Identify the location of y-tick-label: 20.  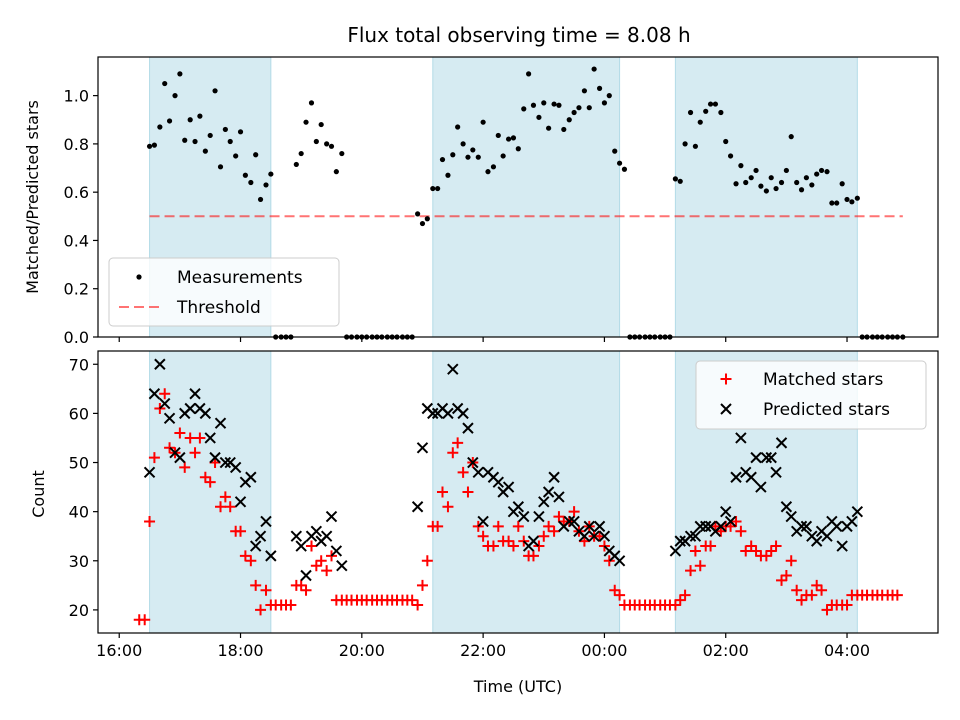
(79, 610).